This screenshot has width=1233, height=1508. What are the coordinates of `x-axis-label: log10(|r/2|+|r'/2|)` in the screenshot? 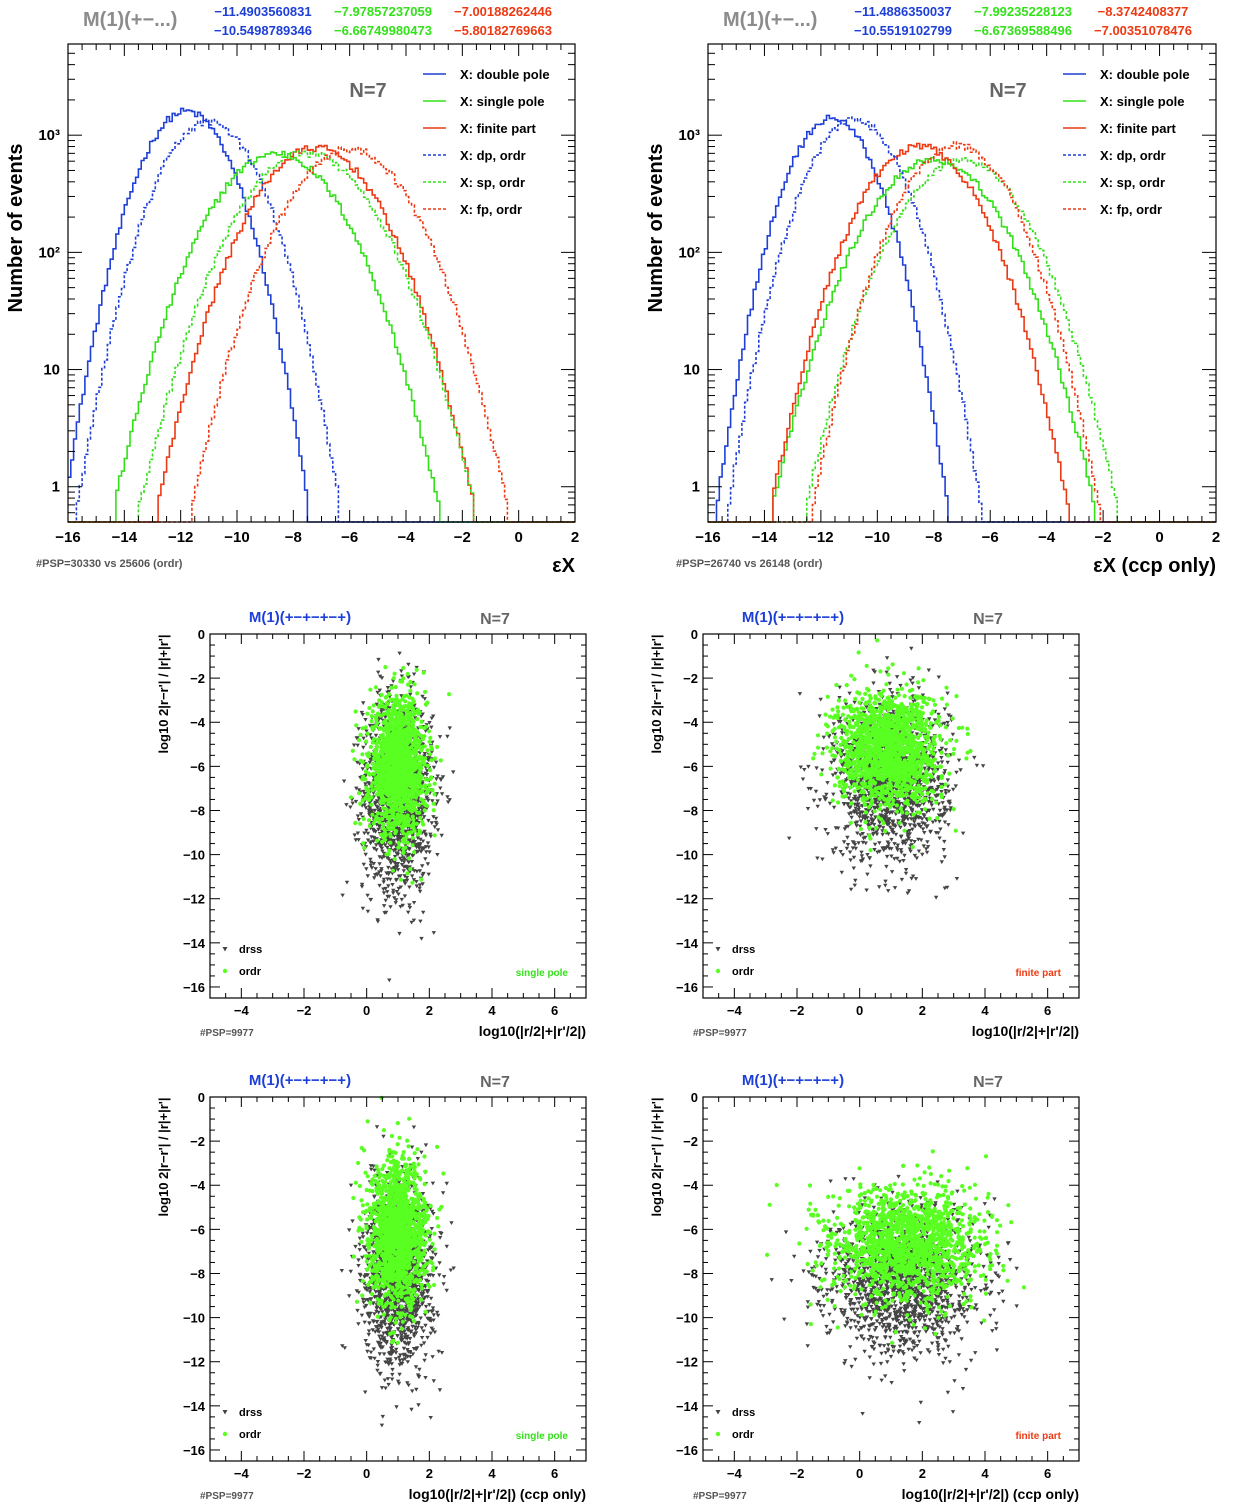 It's located at (532, 1031).